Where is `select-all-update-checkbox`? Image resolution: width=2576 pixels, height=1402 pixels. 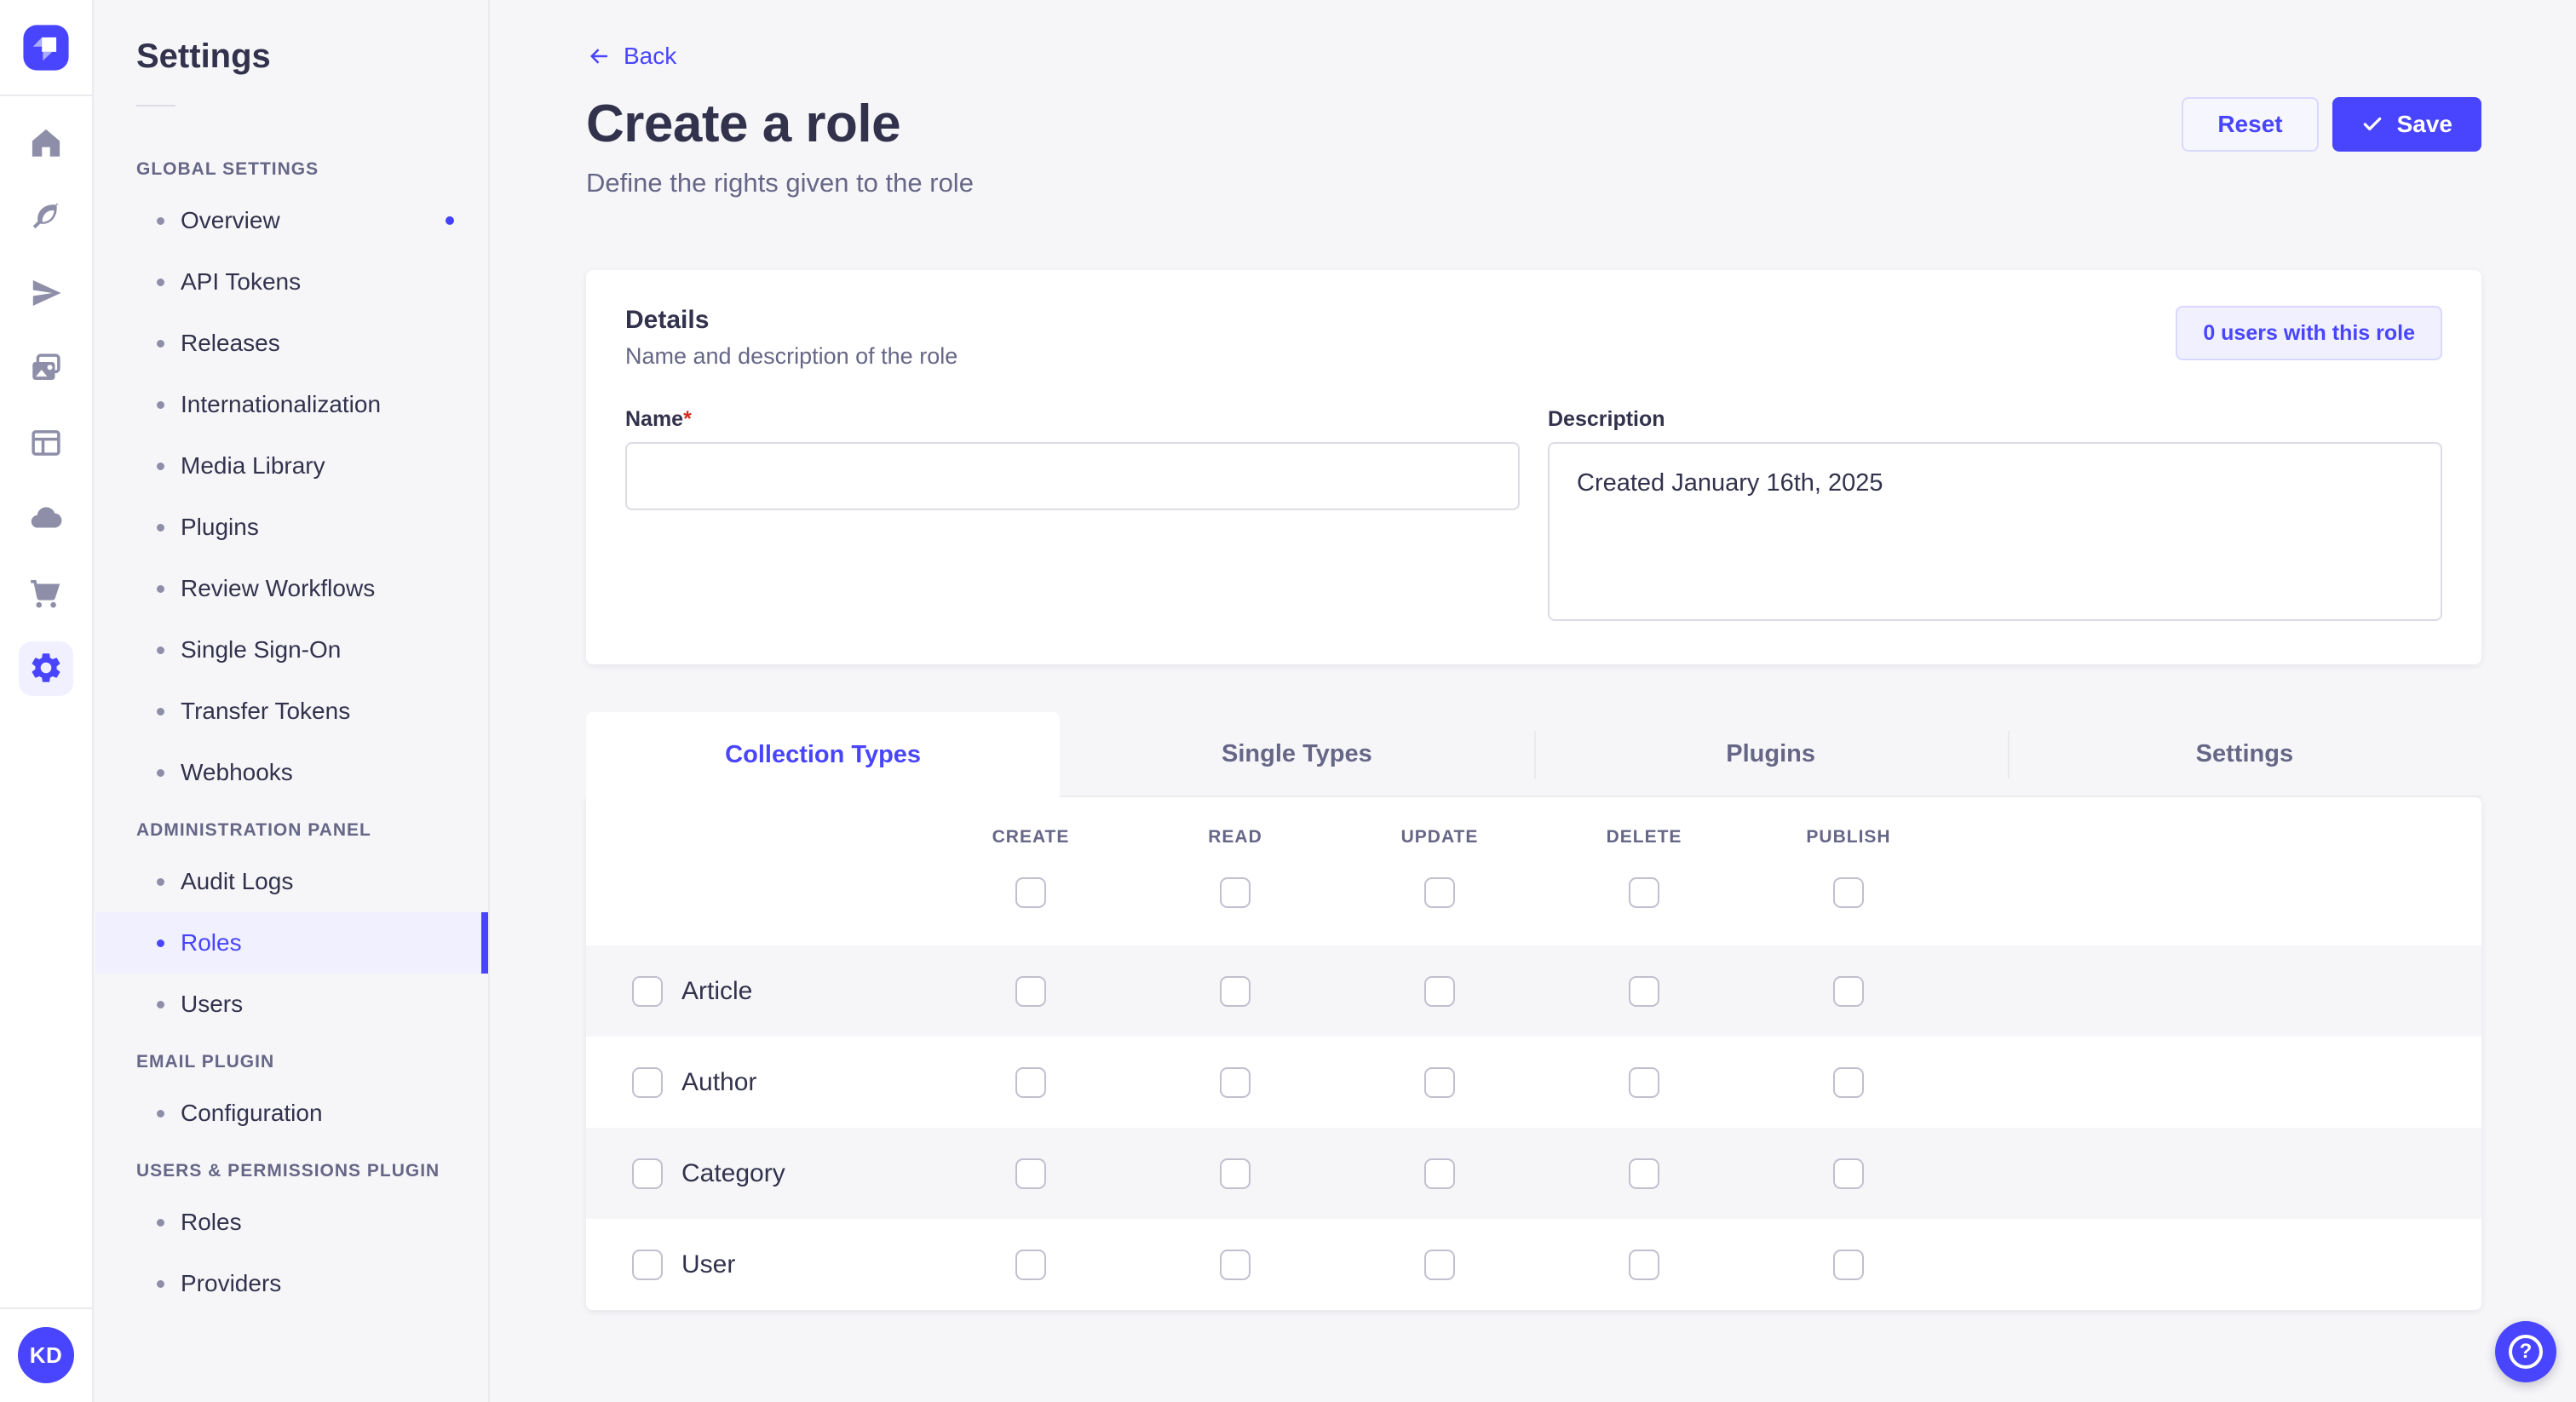 select-all-update-checkbox is located at coordinates (1440, 892).